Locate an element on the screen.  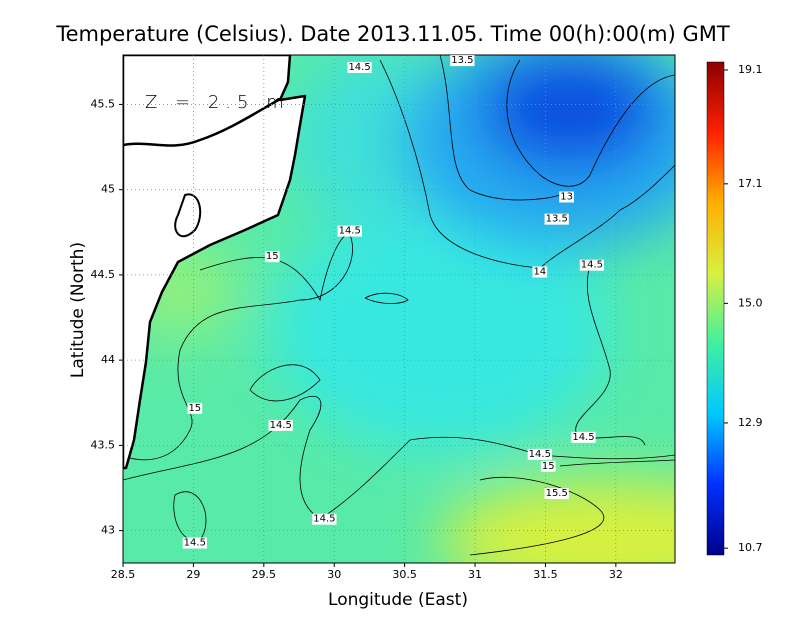
x-tick-label: 28.5 is located at coordinates (123, 574).